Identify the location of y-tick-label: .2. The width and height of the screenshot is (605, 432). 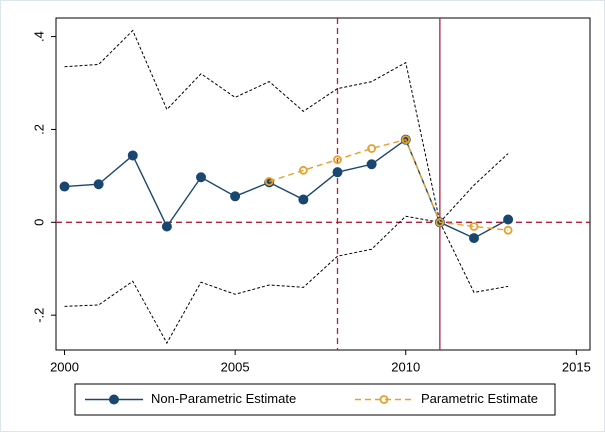
(38, 129).